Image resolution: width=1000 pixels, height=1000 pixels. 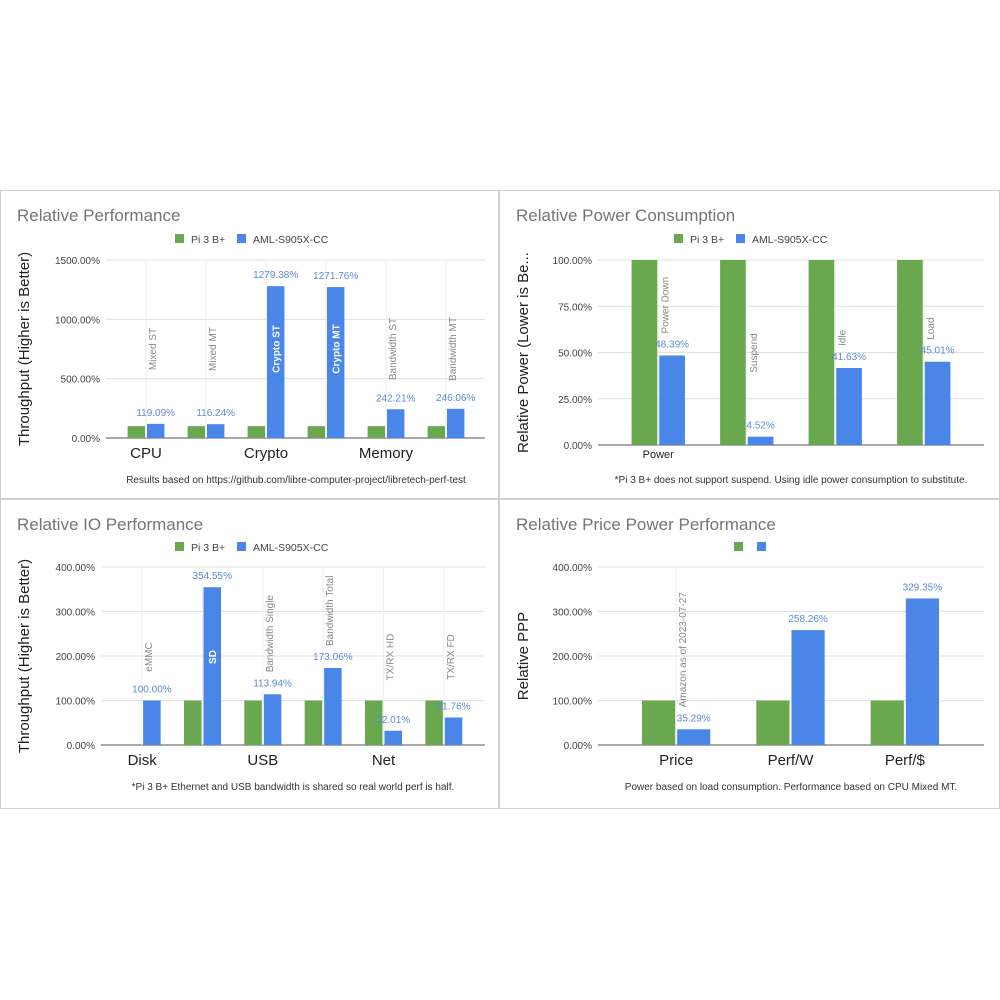 I want to click on bar-value-label: 1279.38%, so click(x=275, y=275).